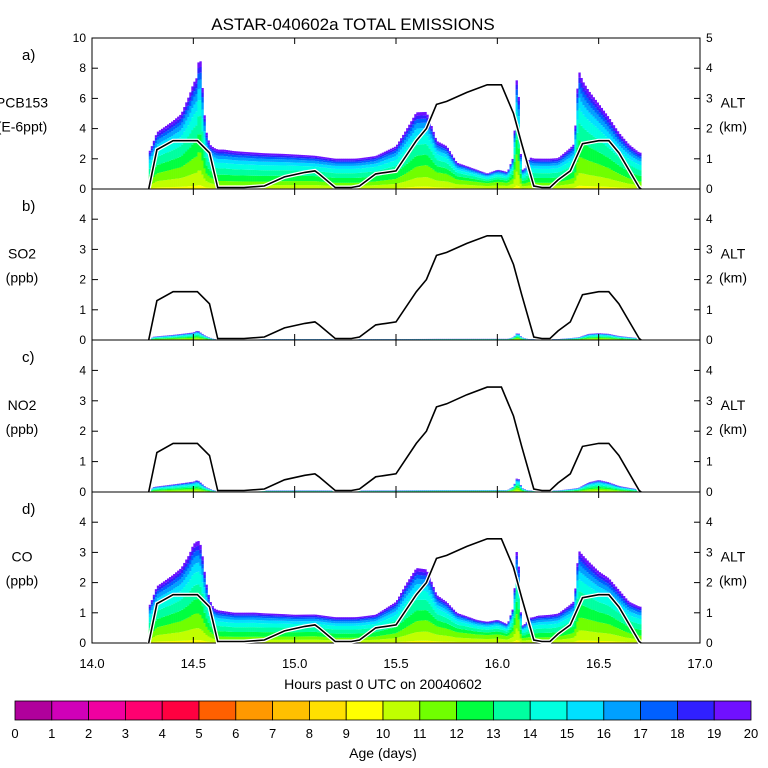 The width and height of the screenshot is (768, 768). I want to click on y2-tick-label: 4, so click(709, 68).